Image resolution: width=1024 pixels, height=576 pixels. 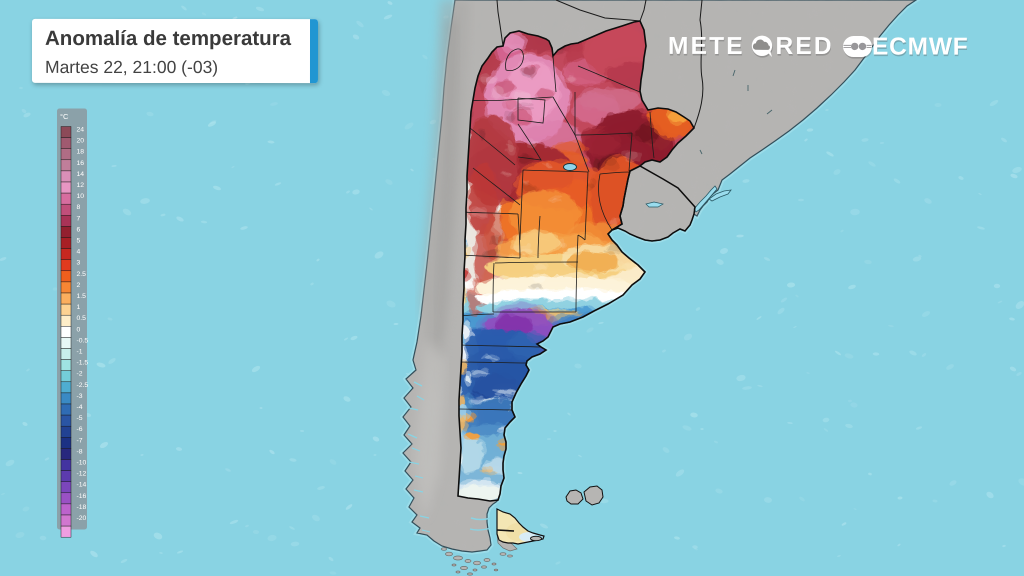 I want to click on svg-text: 14, so click(x=81, y=174).